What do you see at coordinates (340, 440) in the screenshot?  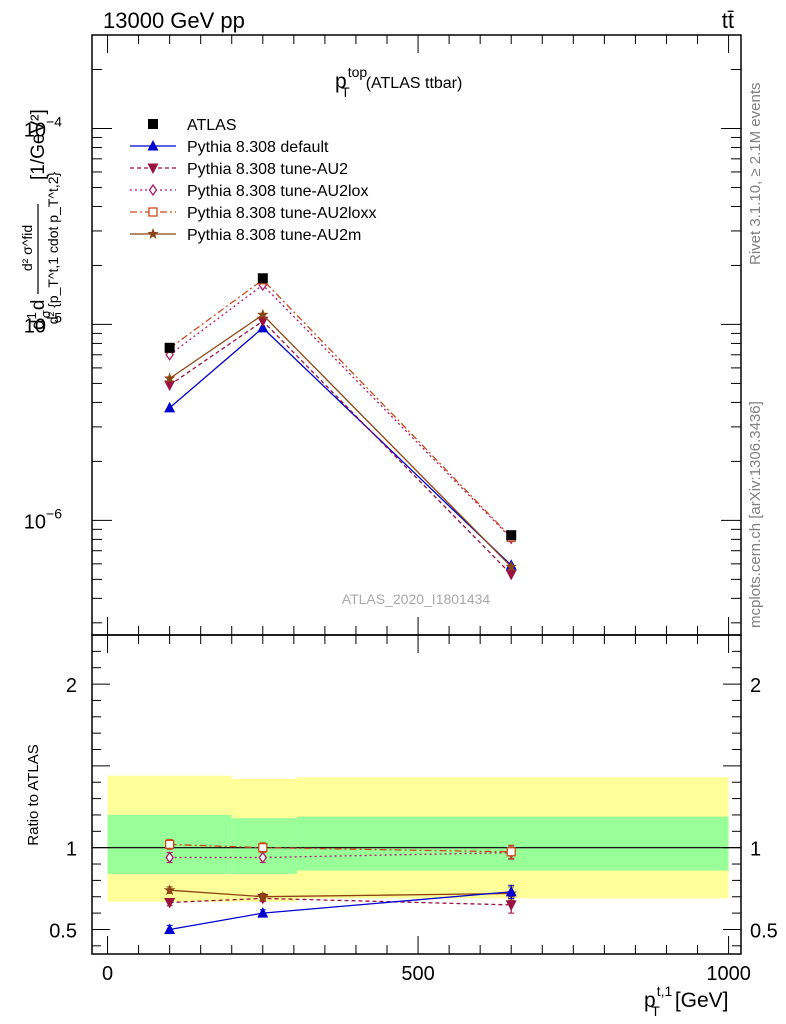 I see `series-pythia-8-308-tune-au2m` at bounding box center [340, 440].